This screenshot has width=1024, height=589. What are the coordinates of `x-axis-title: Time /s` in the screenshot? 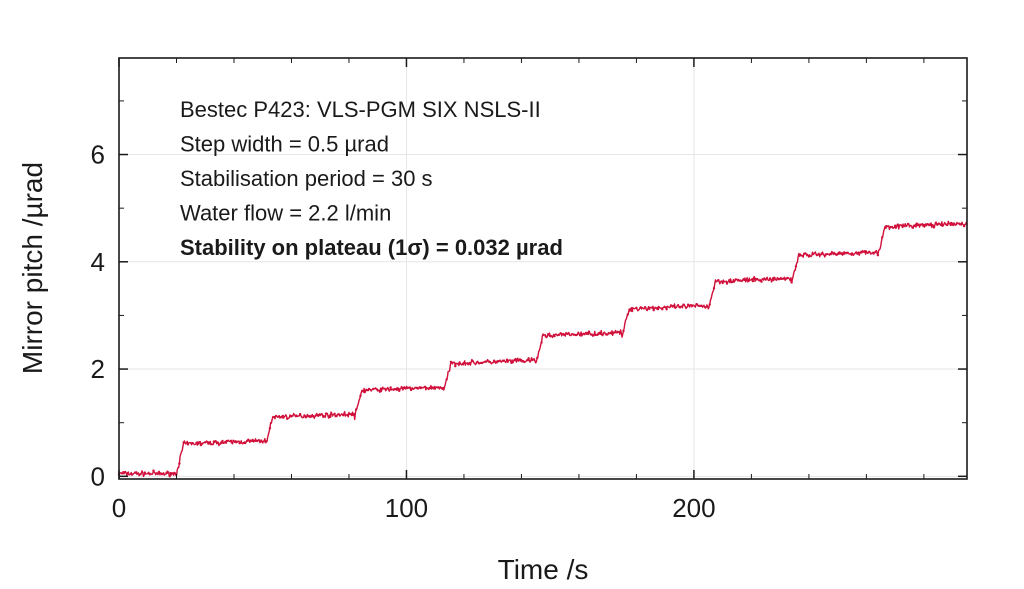 It's located at (543, 569).